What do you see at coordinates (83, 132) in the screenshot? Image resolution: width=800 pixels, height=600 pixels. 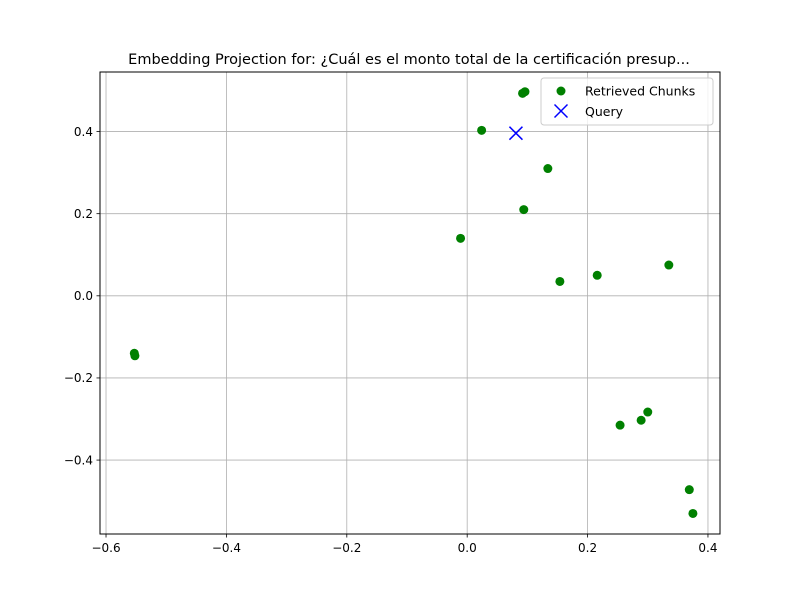 I see `y-tick-label: 0.4` at bounding box center [83, 132].